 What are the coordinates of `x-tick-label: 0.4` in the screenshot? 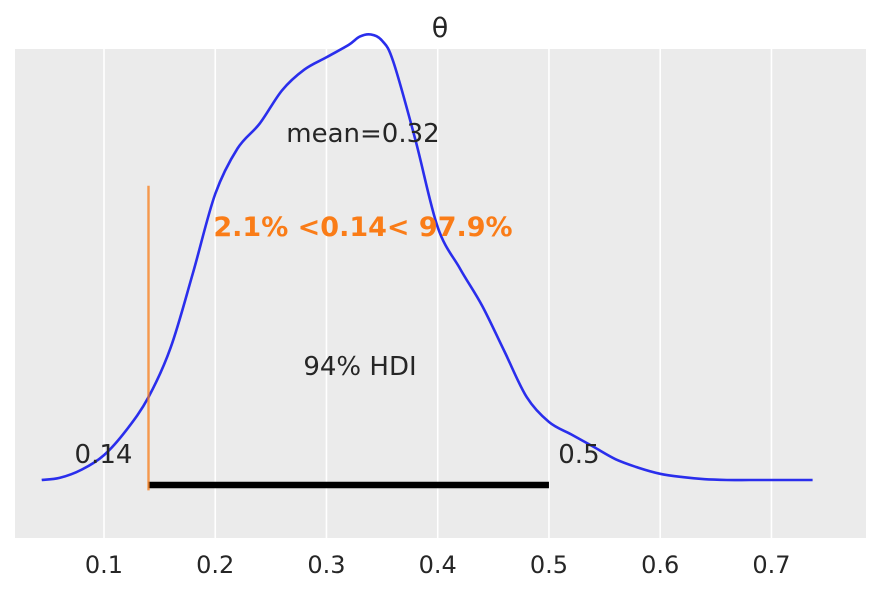 It's located at (438, 565).